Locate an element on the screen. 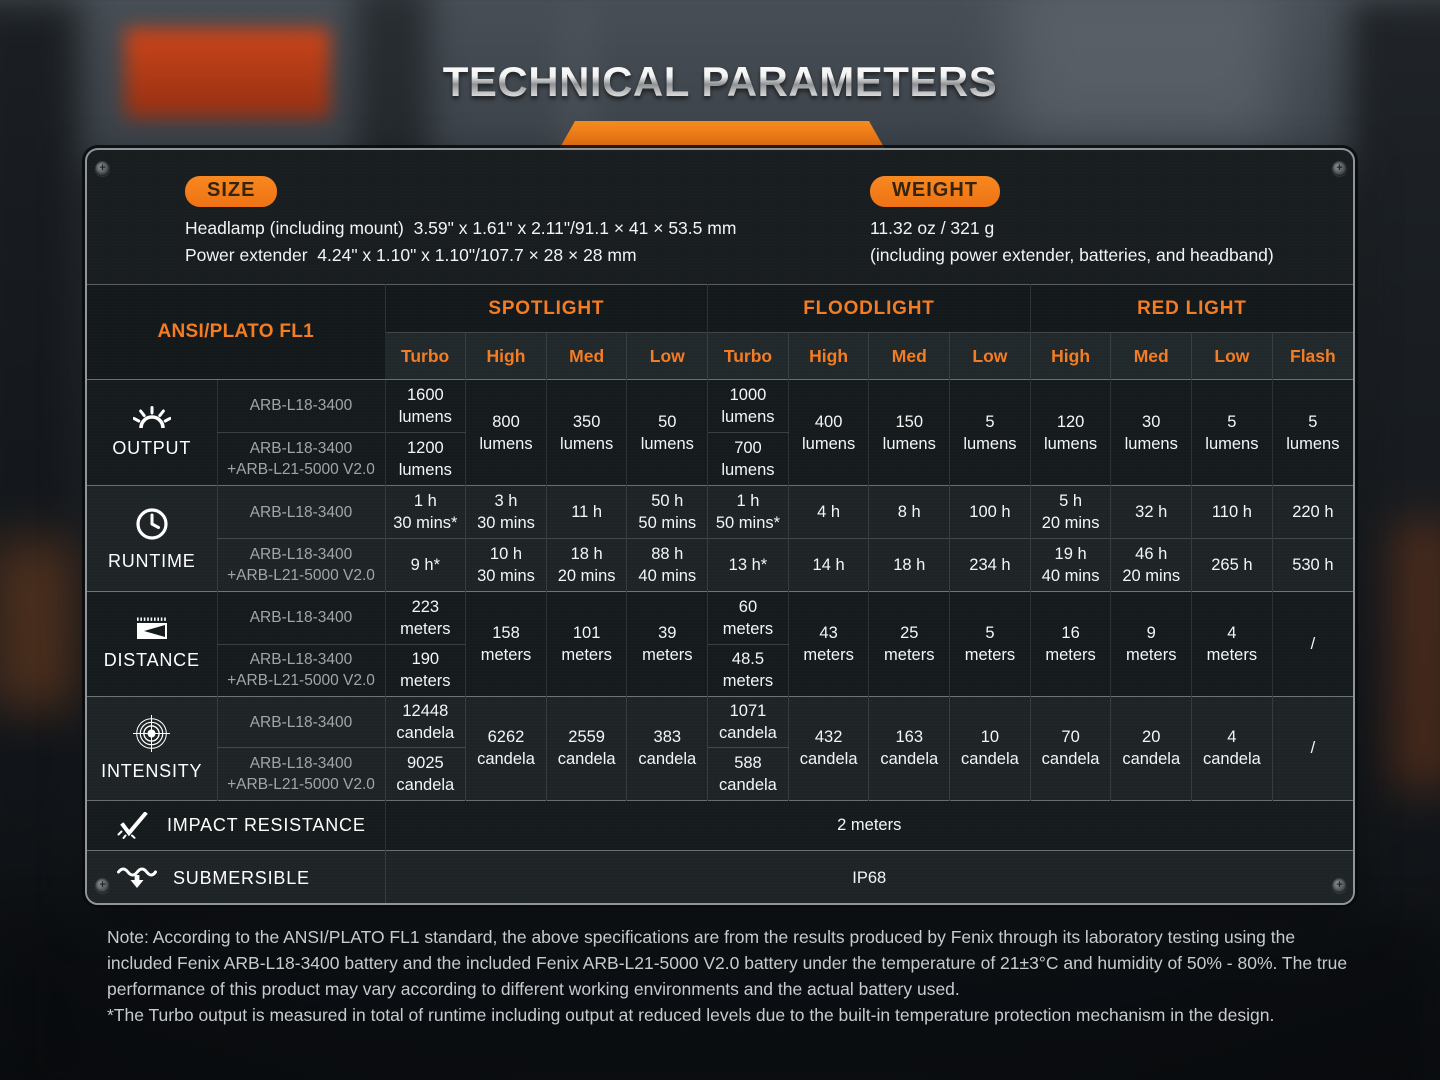  distance-spot-turbo-b1: 223 meters is located at coordinates (425, 618).